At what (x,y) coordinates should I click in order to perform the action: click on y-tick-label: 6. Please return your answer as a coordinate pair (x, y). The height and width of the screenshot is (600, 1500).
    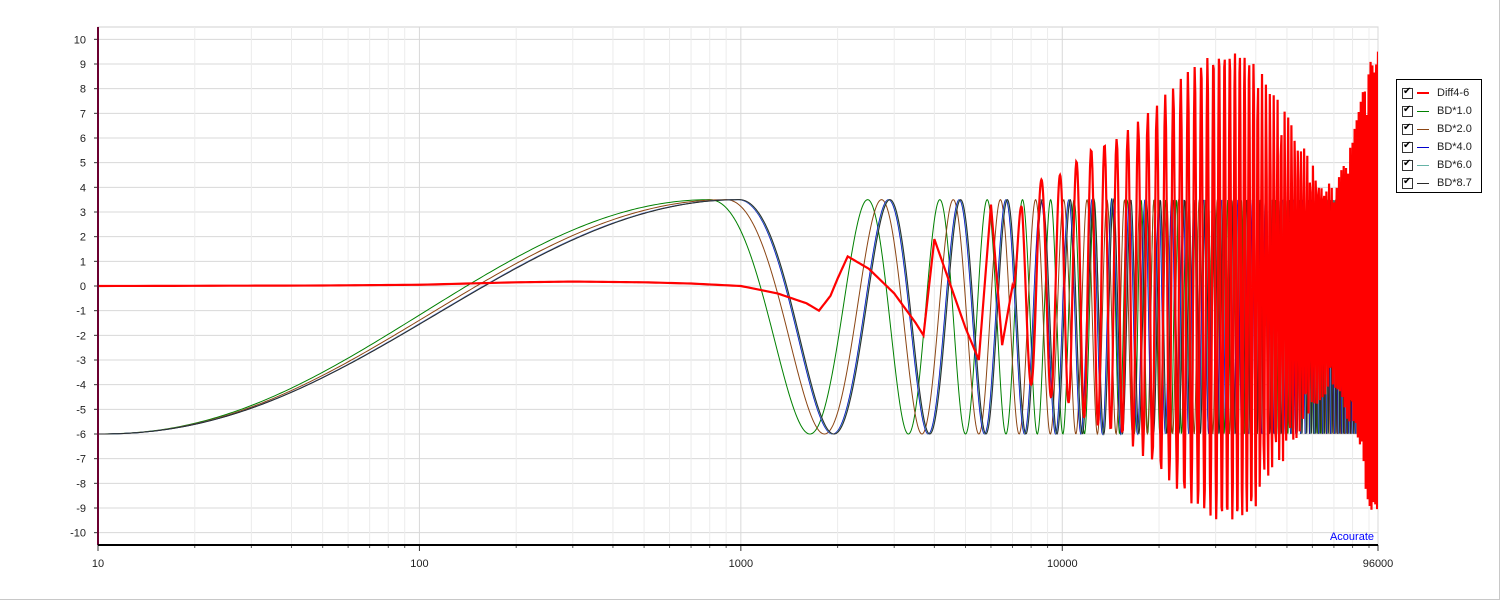
    Looking at the image, I should click on (83, 139).